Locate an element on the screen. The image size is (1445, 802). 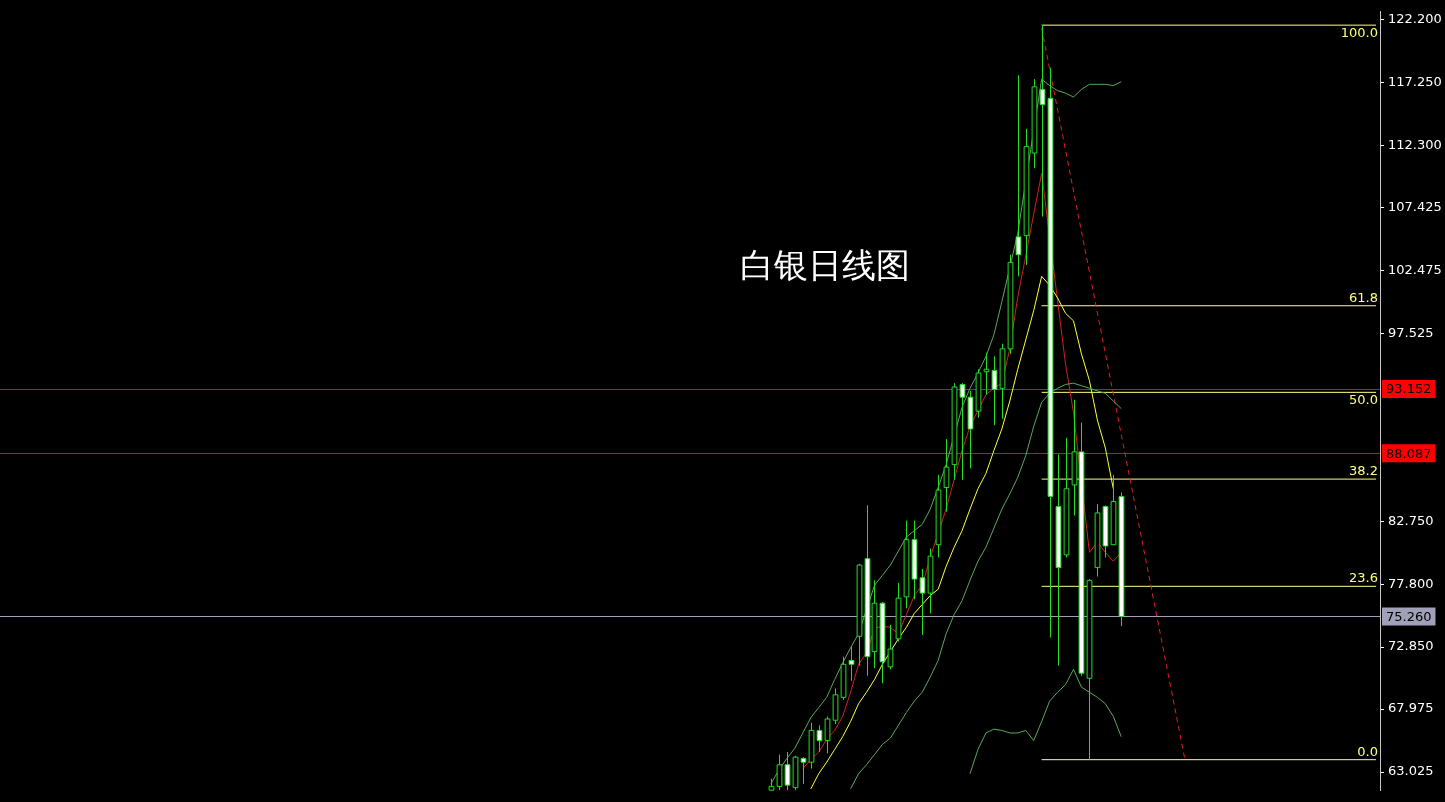
y-tick-label: 77.800 is located at coordinates (1411, 583).